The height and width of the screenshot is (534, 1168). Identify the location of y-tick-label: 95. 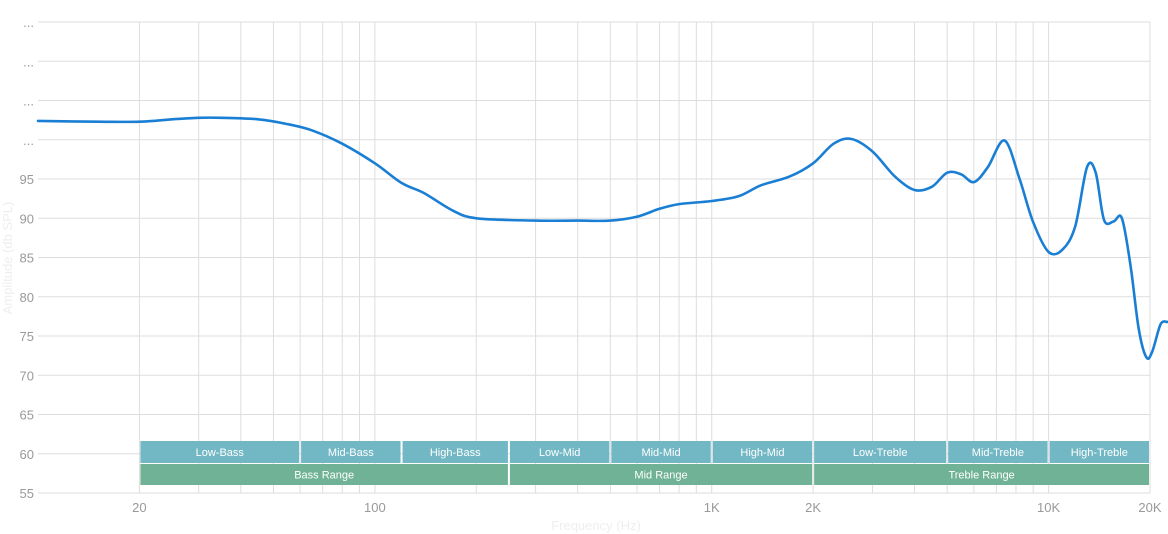
(27, 179).